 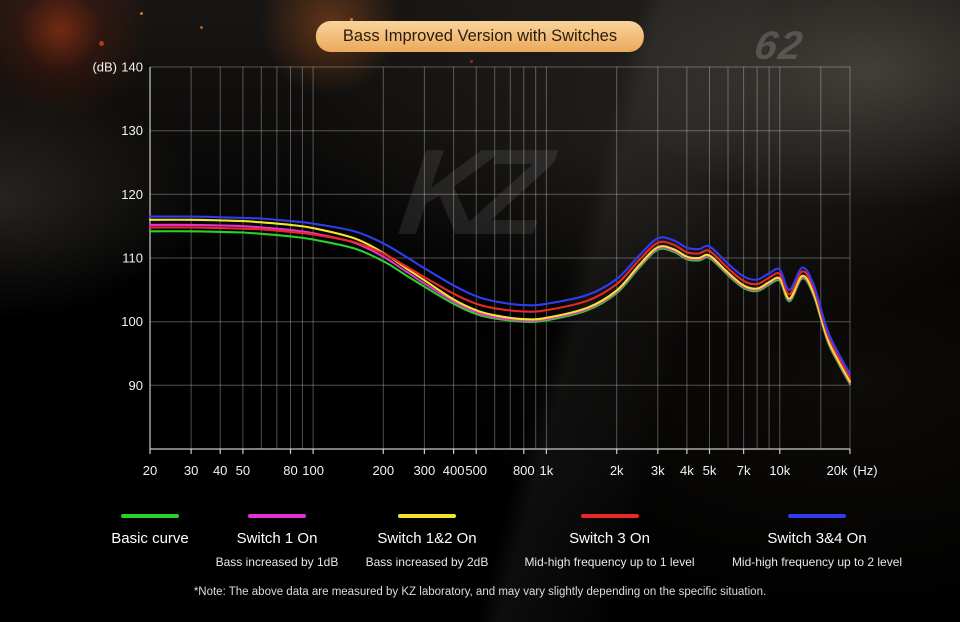 What do you see at coordinates (547, 470) in the screenshot?
I see `x-tick-label: 1k` at bounding box center [547, 470].